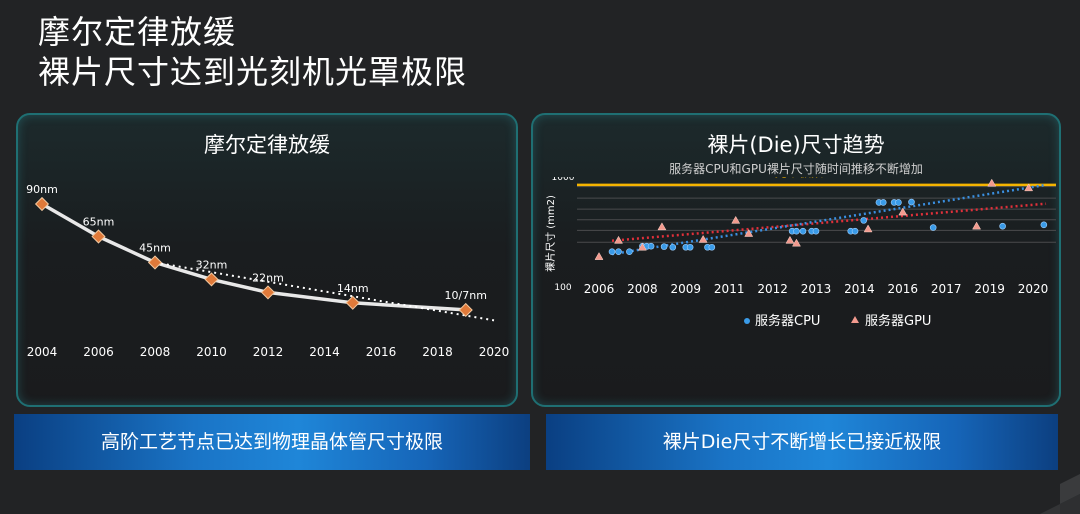 Image resolution: width=1080 pixels, height=514 pixels. I want to click on die-size-chart-subtitle: 服务器CPU和GPU裸片尺寸随时间推移不断增加, so click(796, 169).